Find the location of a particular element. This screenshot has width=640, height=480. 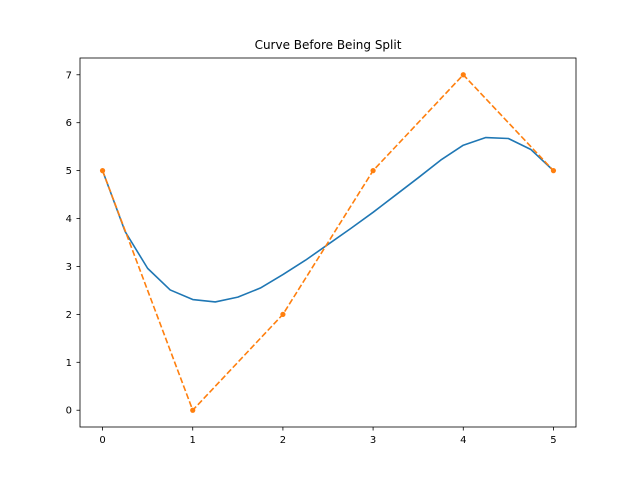

y-tick-label: 0 is located at coordinates (69, 411).